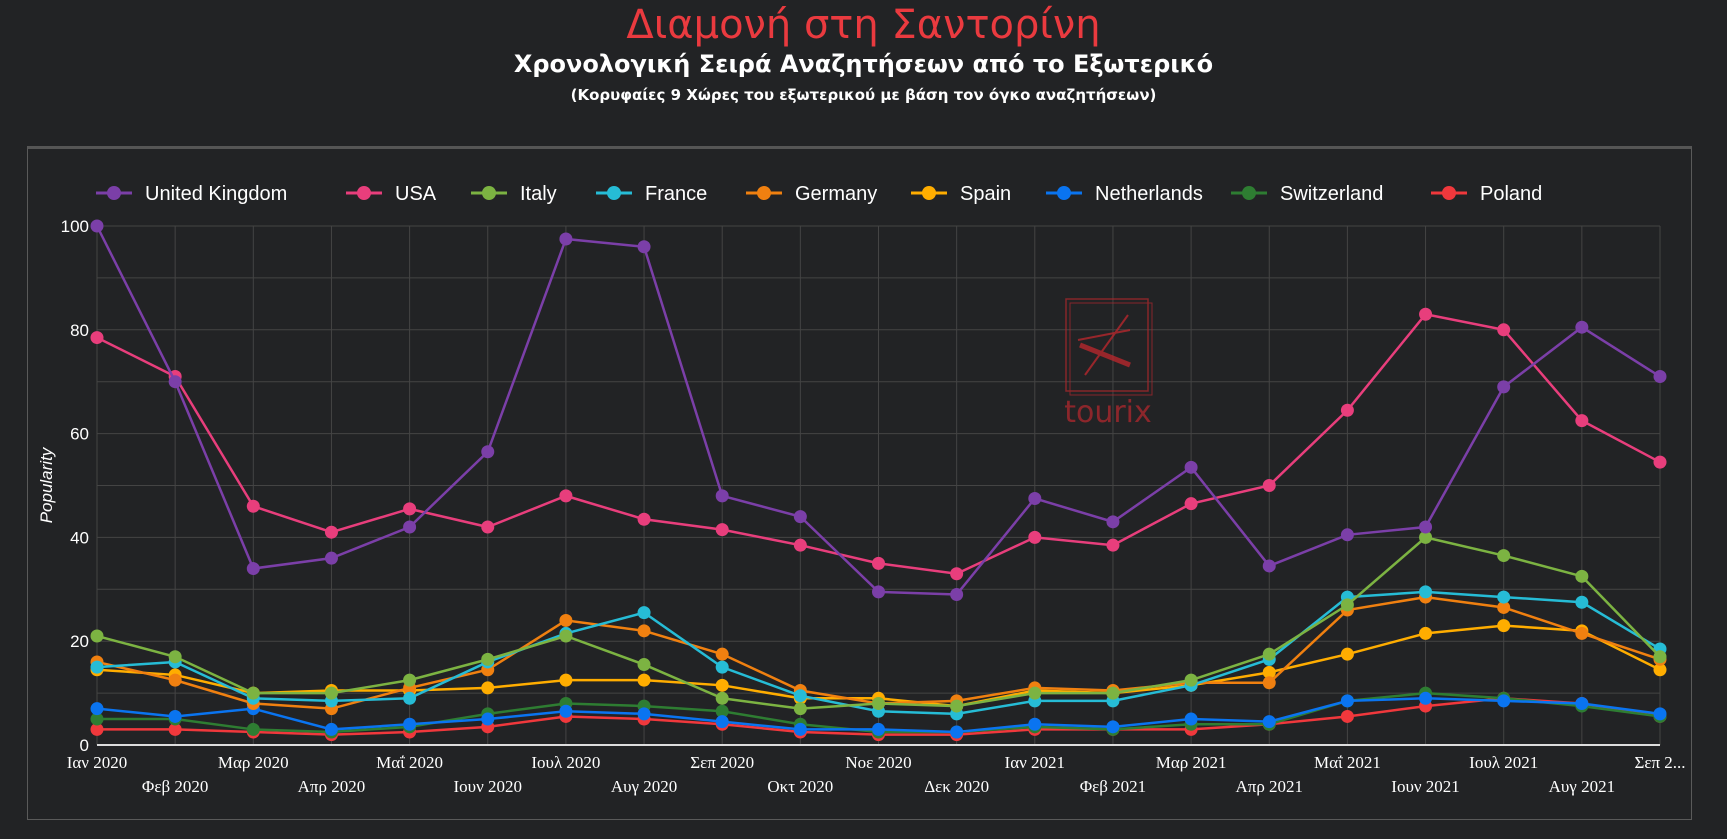  What do you see at coordinates (836, 194) in the screenshot?
I see `legend-label: Germany` at bounding box center [836, 194].